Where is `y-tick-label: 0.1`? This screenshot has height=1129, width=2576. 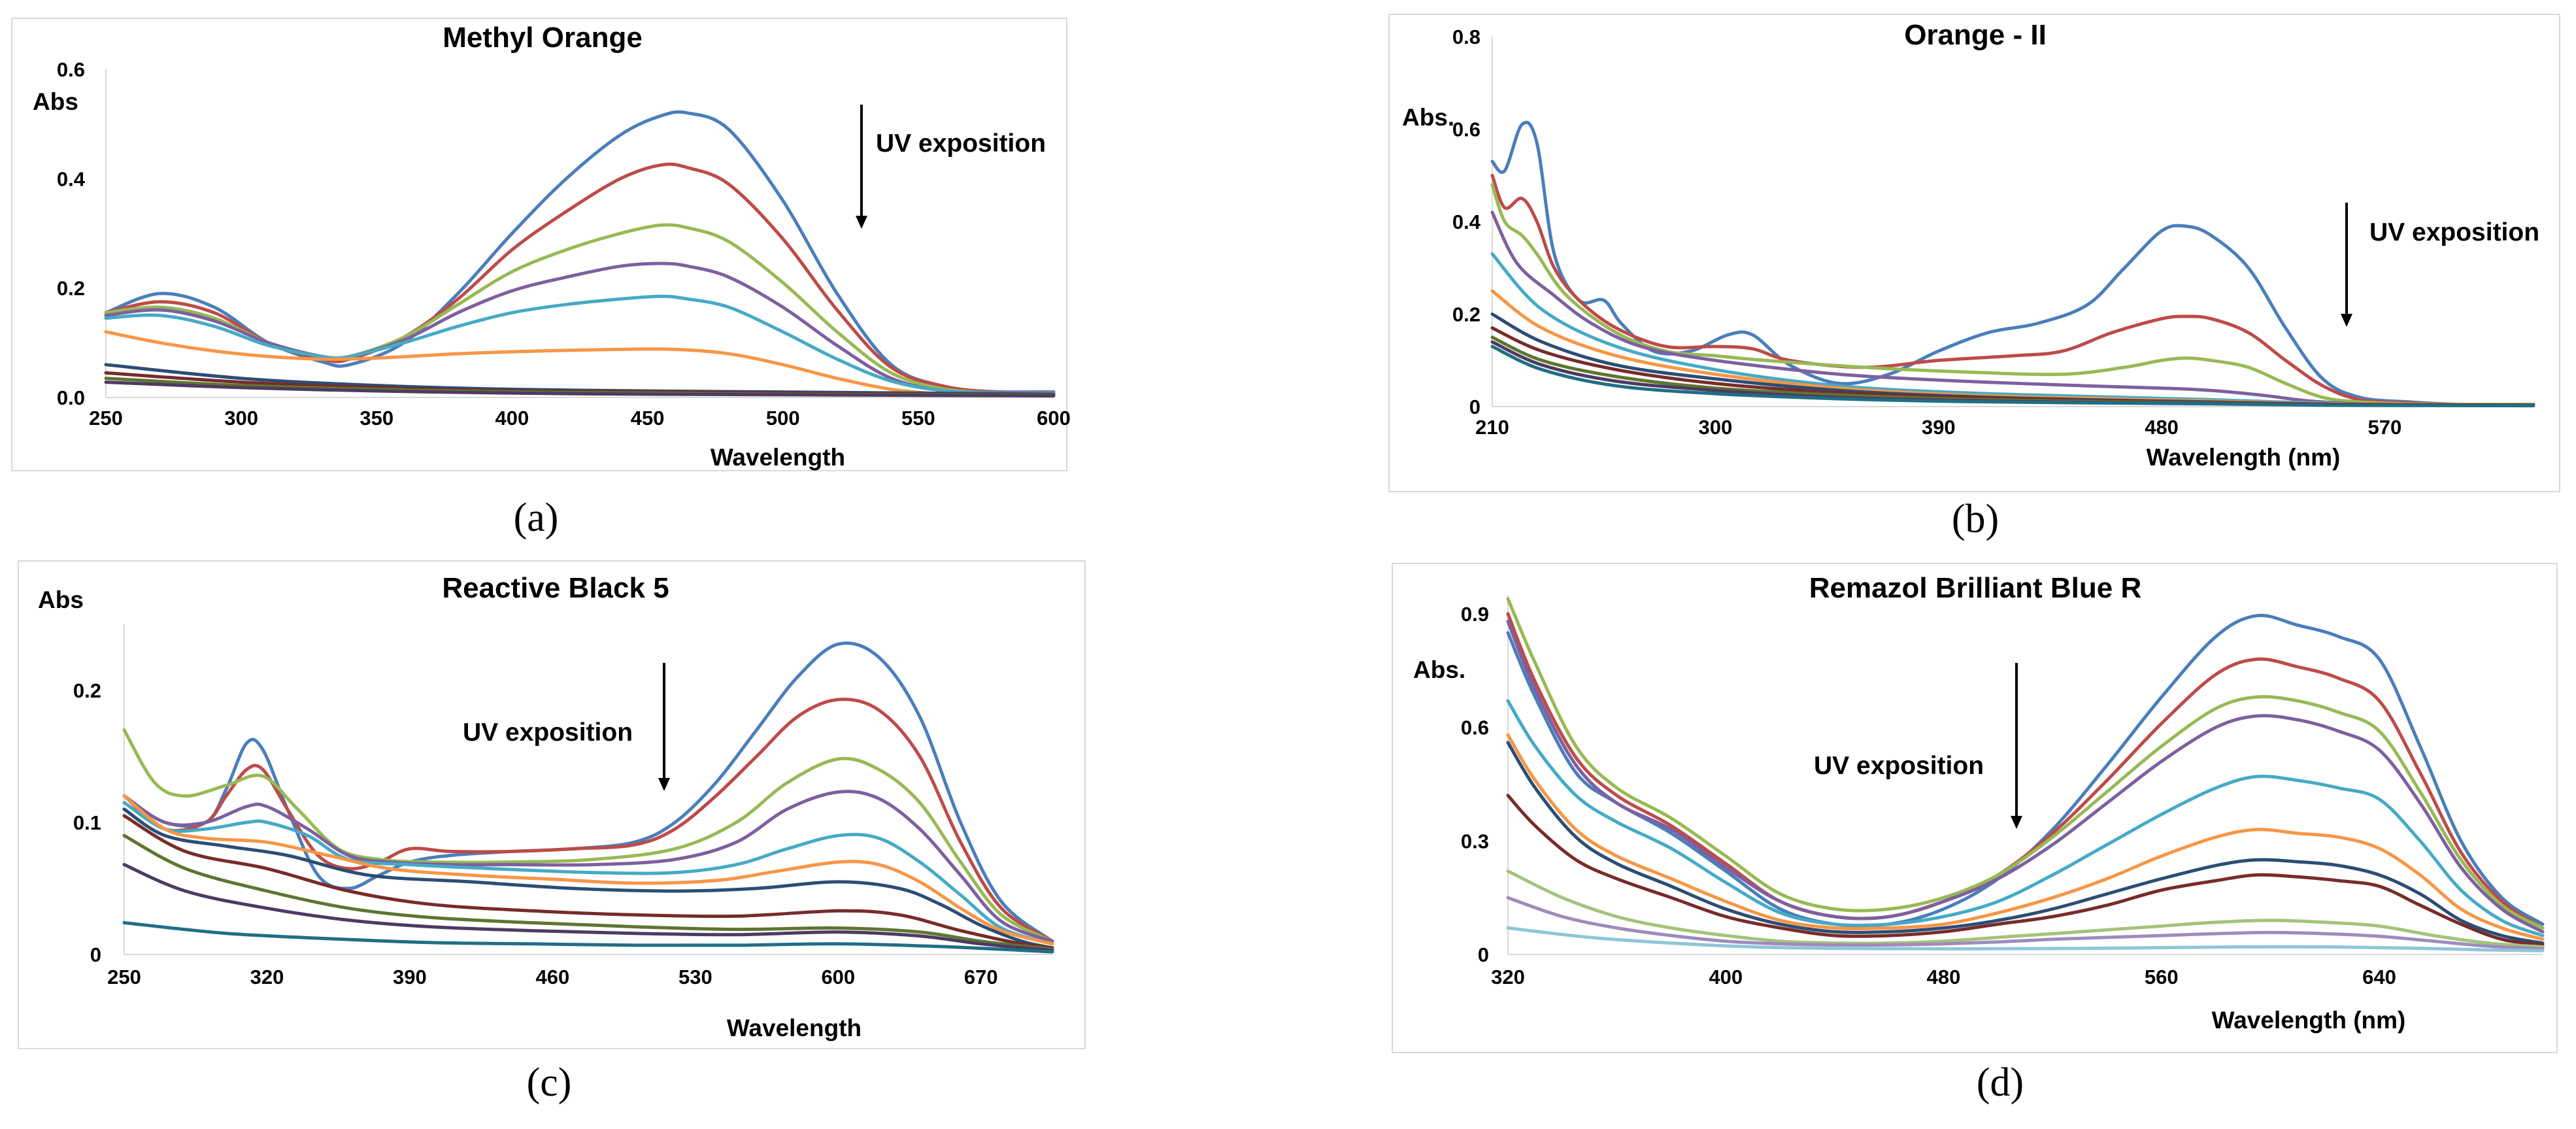 y-tick-label: 0.1 is located at coordinates (87, 822).